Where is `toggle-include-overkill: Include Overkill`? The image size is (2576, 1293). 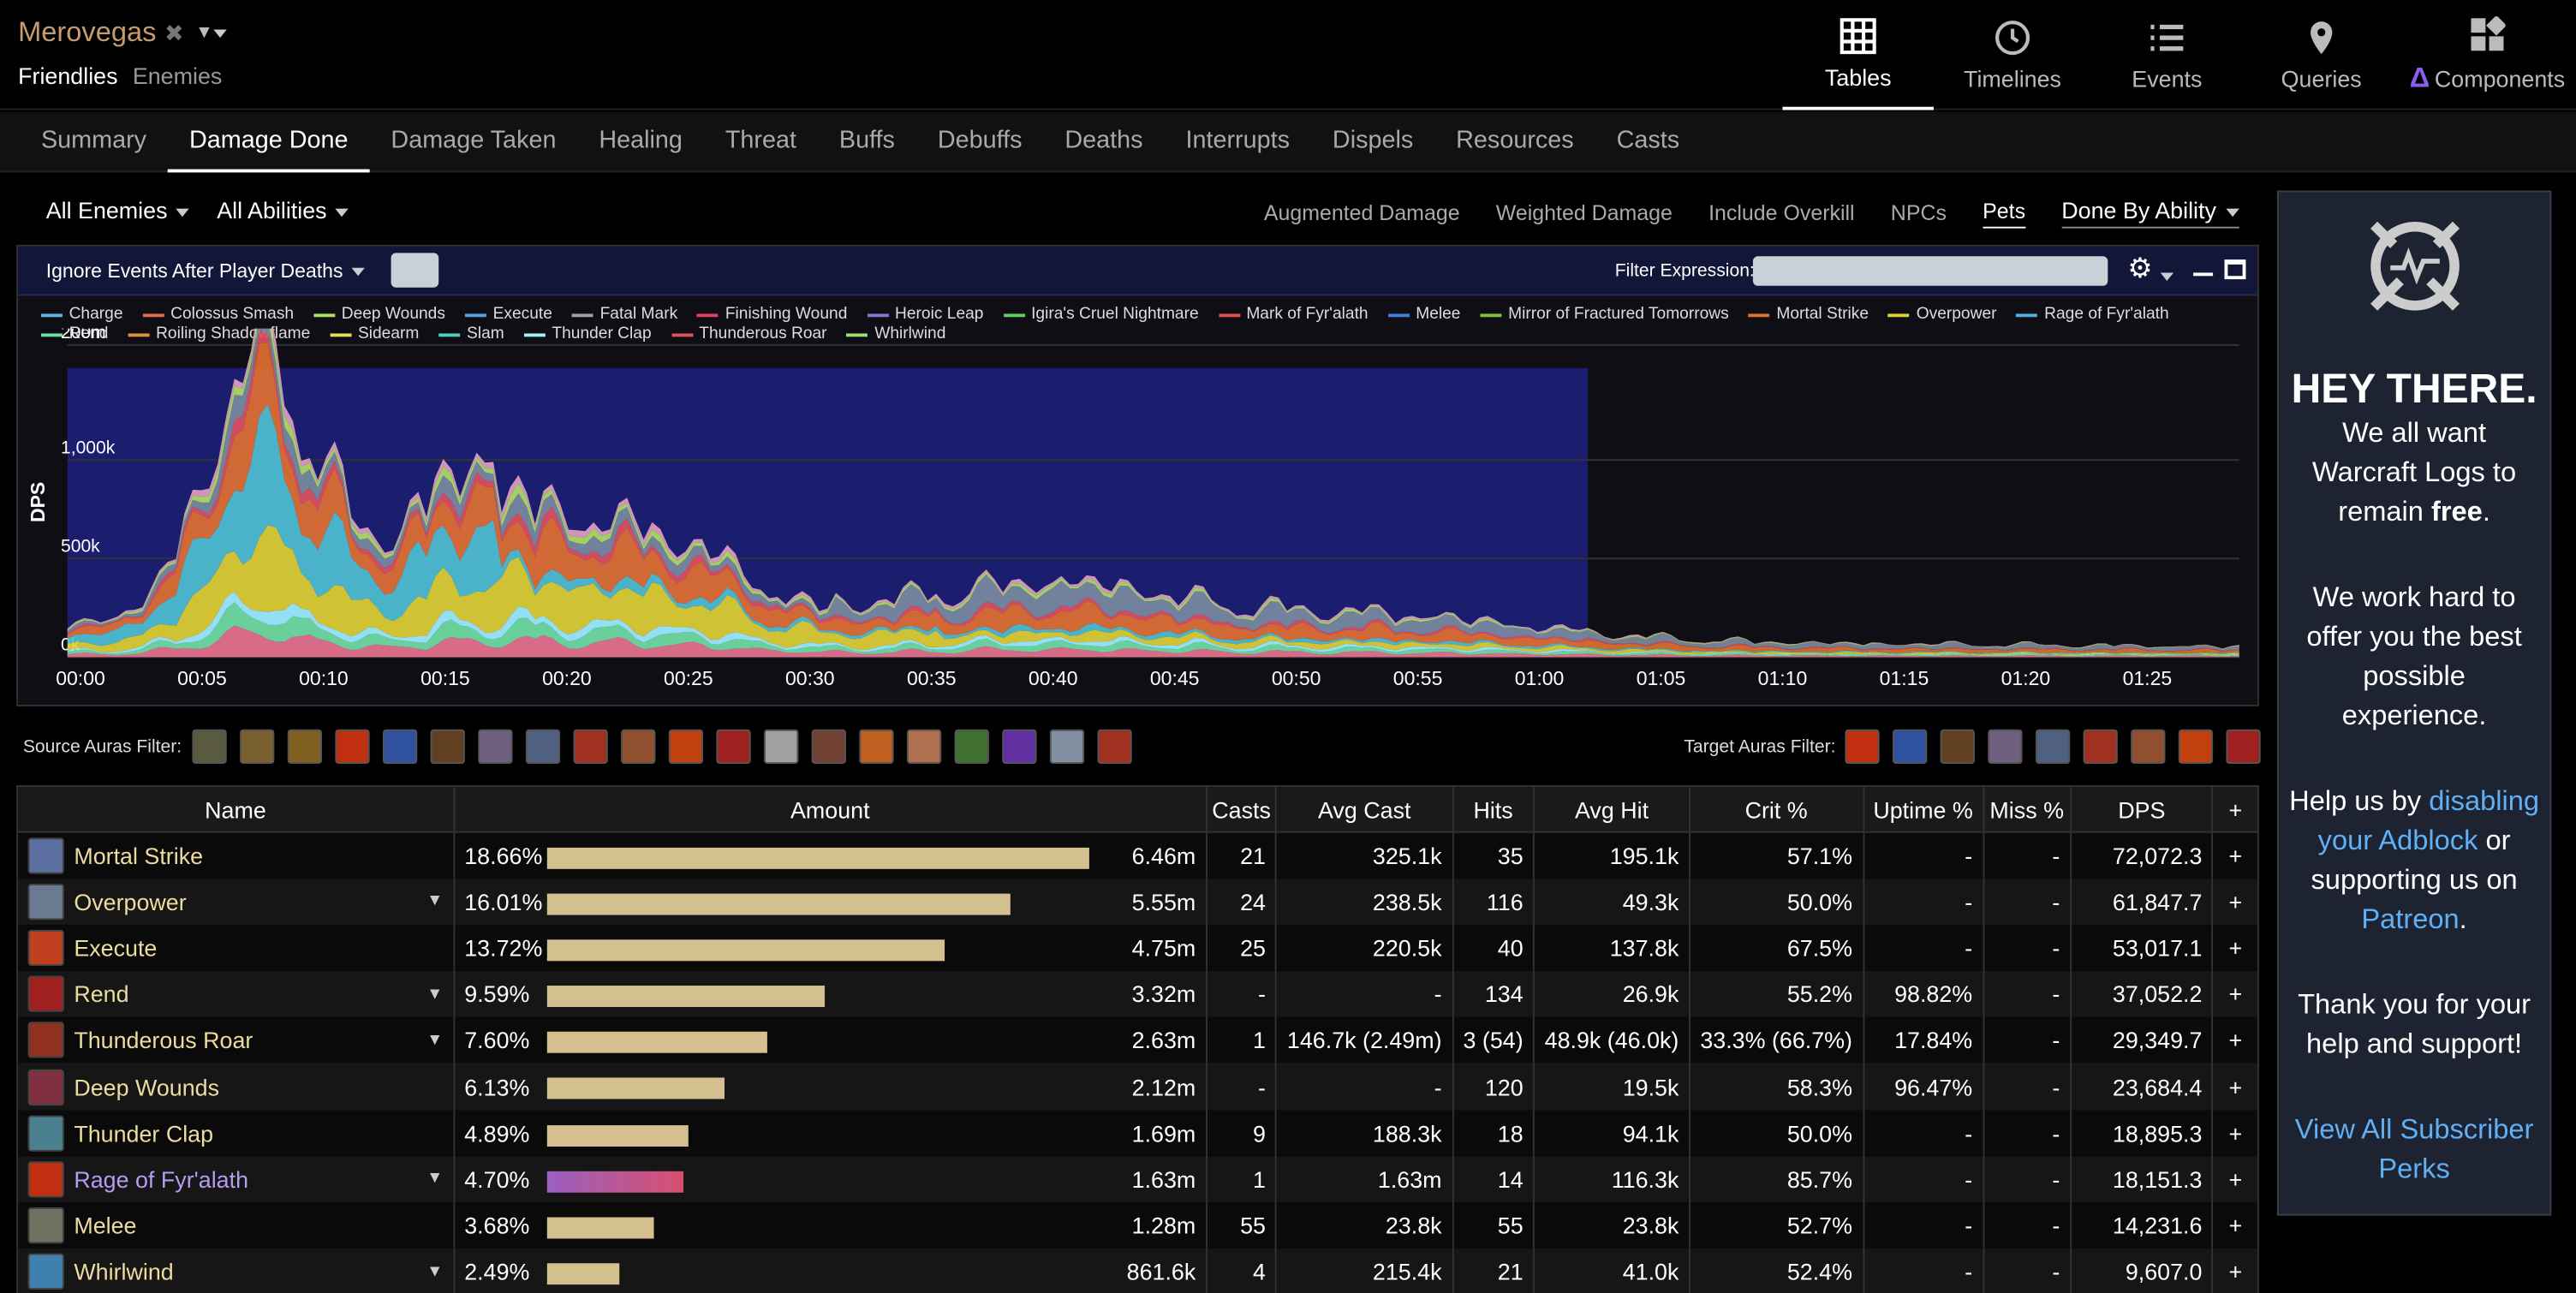
toggle-include-overkill: Include Overkill is located at coordinates (1782, 212).